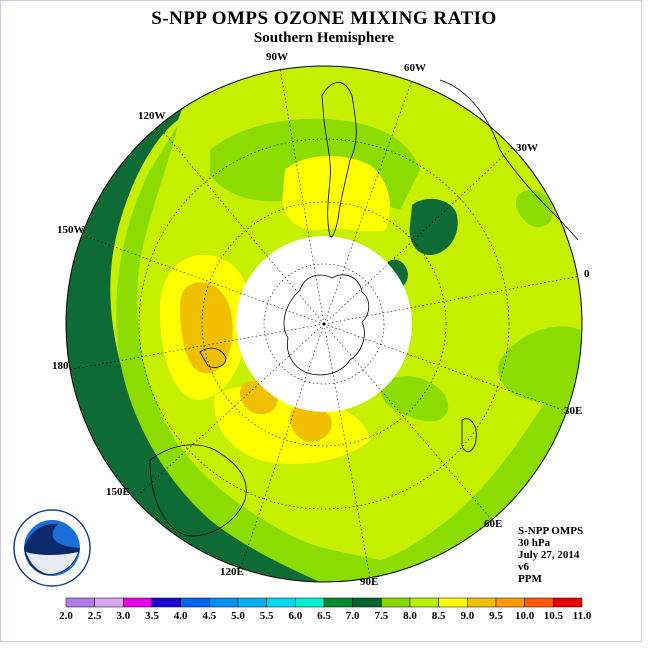  Describe the element at coordinates (415, 68) in the screenshot. I see `lon-label-60w: 60W` at that location.